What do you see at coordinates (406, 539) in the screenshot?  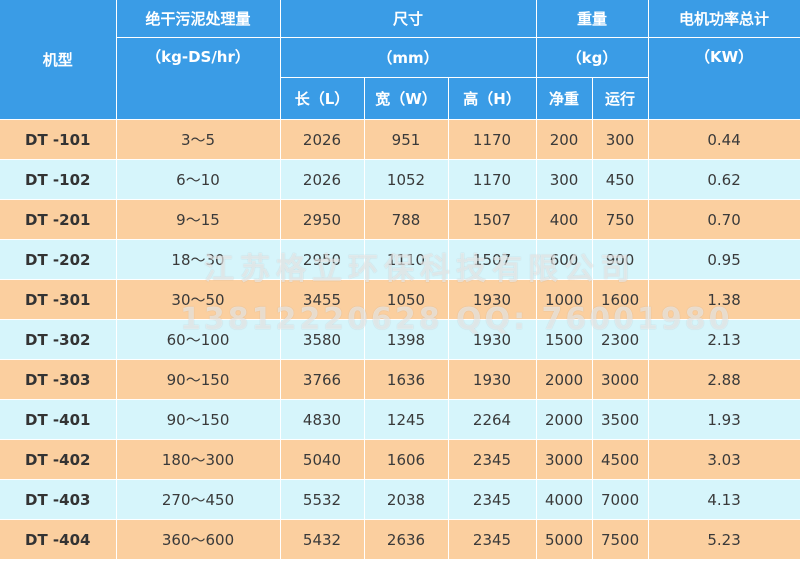 I see `cell-width: 2636` at bounding box center [406, 539].